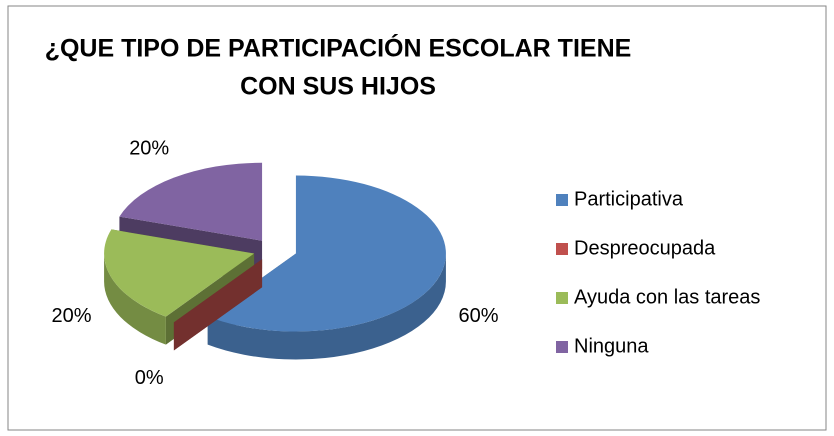 This screenshot has width=834, height=436. What do you see at coordinates (611, 346) in the screenshot?
I see `legend-label: Ninguna` at bounding box center [611, 346].